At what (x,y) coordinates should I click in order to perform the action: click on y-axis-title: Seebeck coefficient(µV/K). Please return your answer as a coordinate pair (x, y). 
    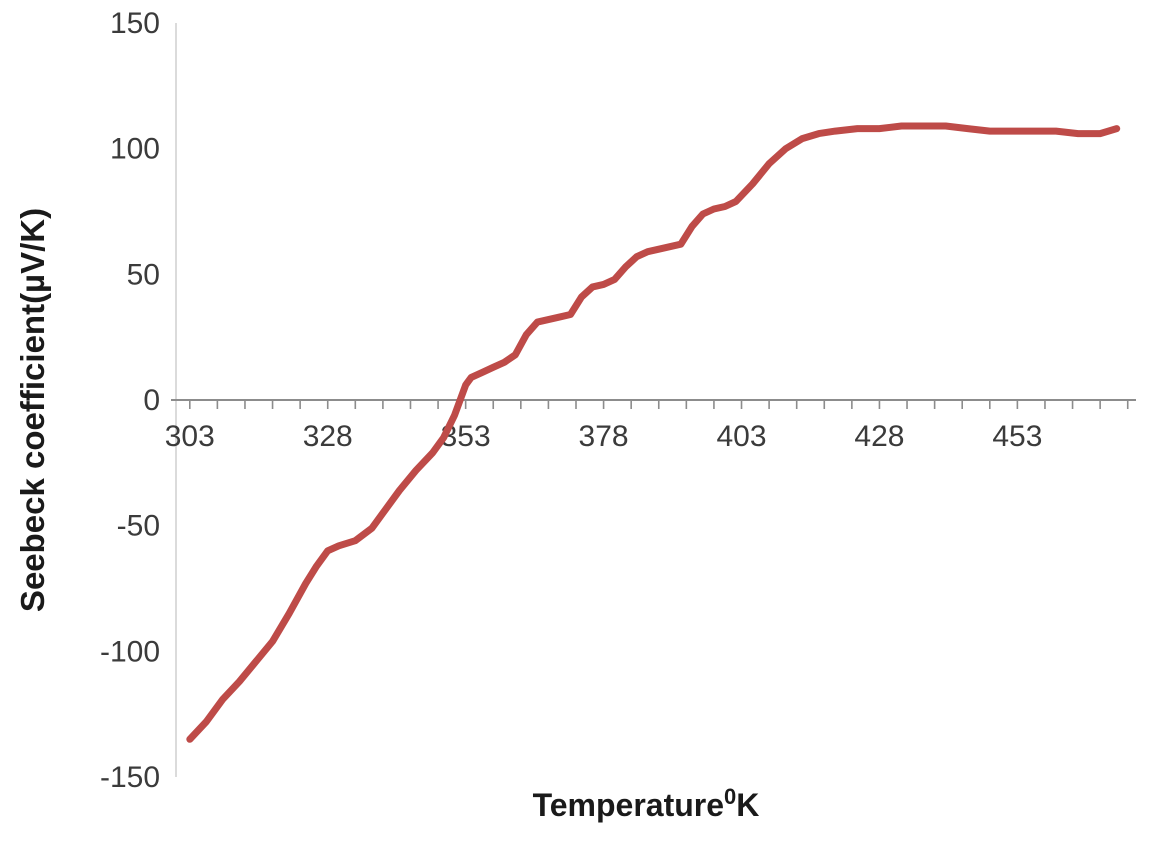
    Looking at the image, I should click on (32, 410).